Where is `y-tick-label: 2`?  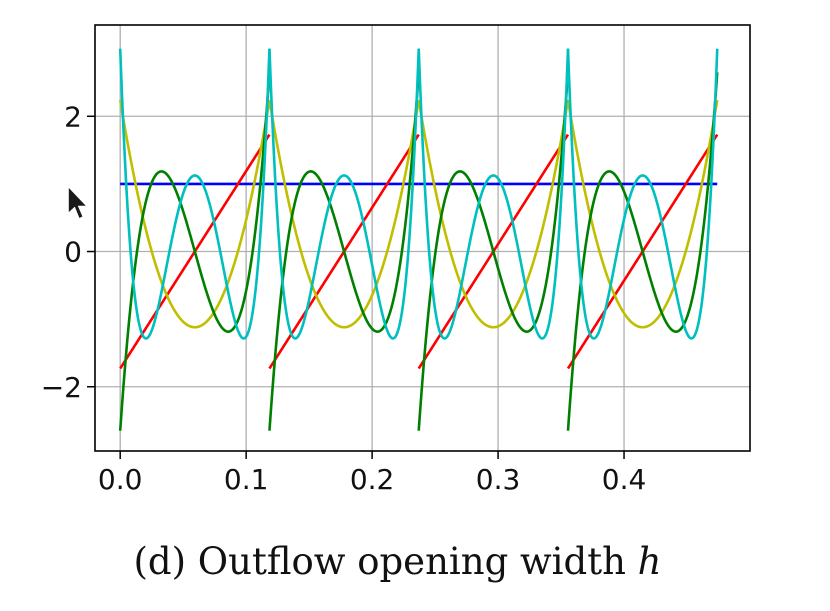 y-tick-label: 2 is located at coordinates (73, 116).